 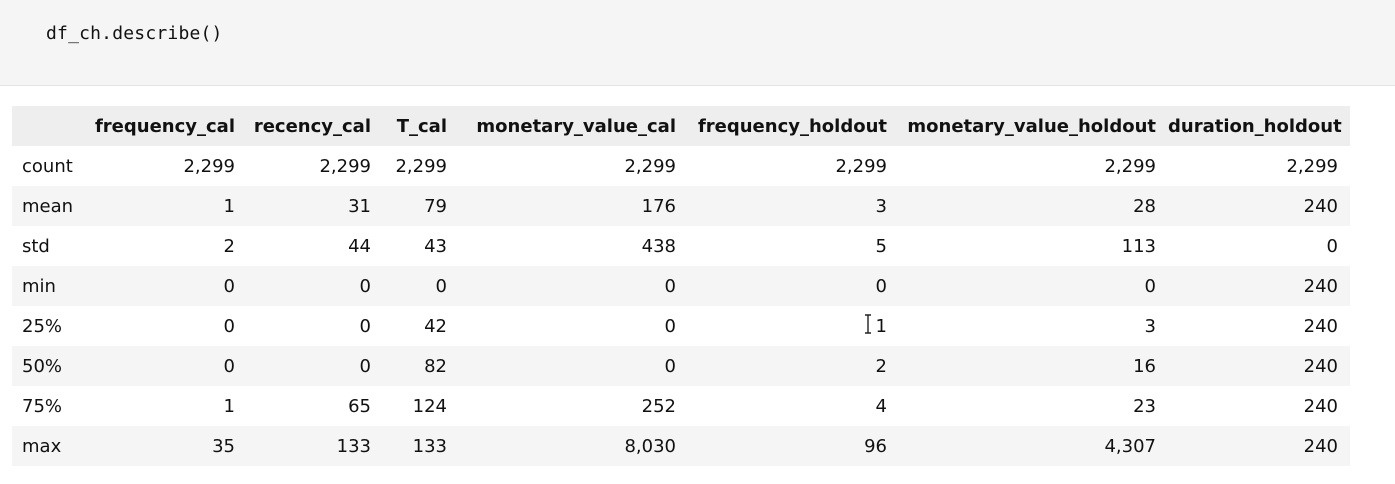 What do you see at coordinates (421, 126) in the screenshot?
I see `column-header: T_cal` at bounding box center [421, 126].